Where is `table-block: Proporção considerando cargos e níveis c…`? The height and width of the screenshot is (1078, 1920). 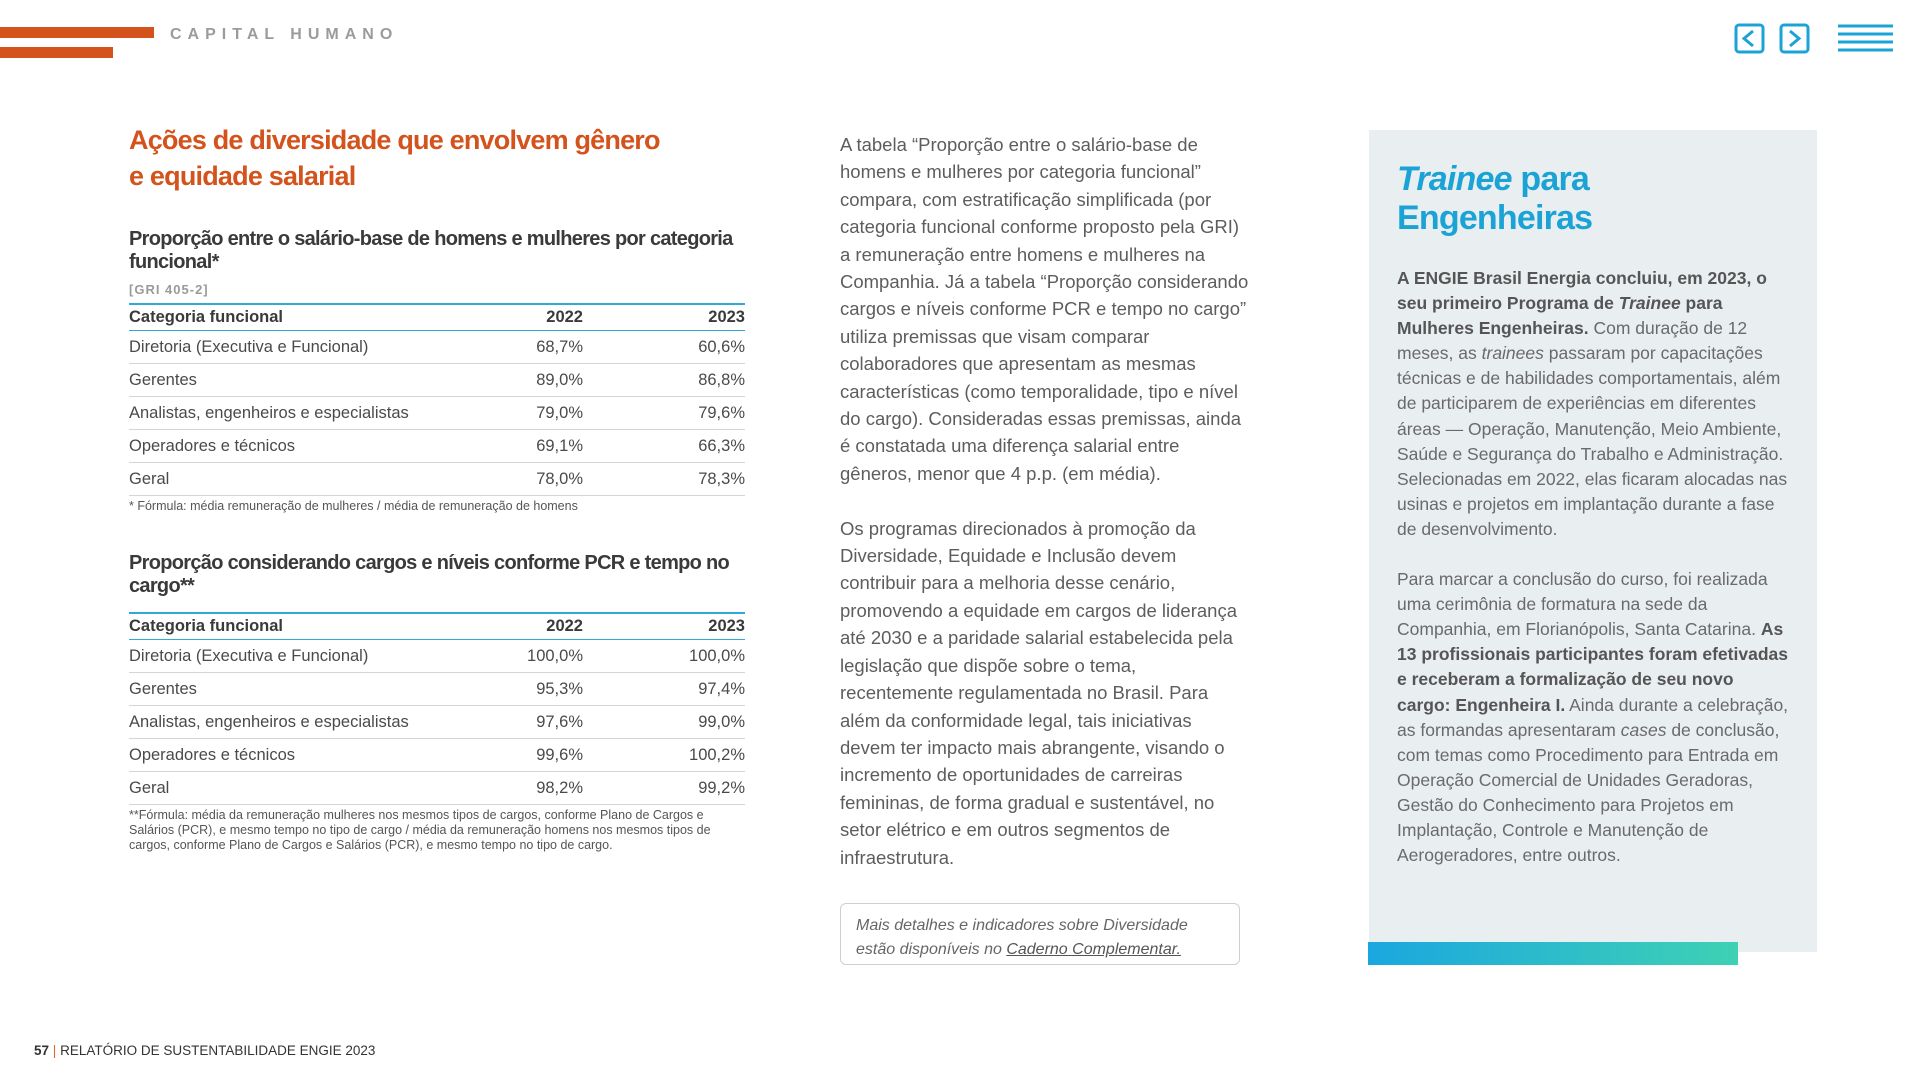 table-block: Proporção considerando cargos e níveis c… is located at coordinates (437, 702).